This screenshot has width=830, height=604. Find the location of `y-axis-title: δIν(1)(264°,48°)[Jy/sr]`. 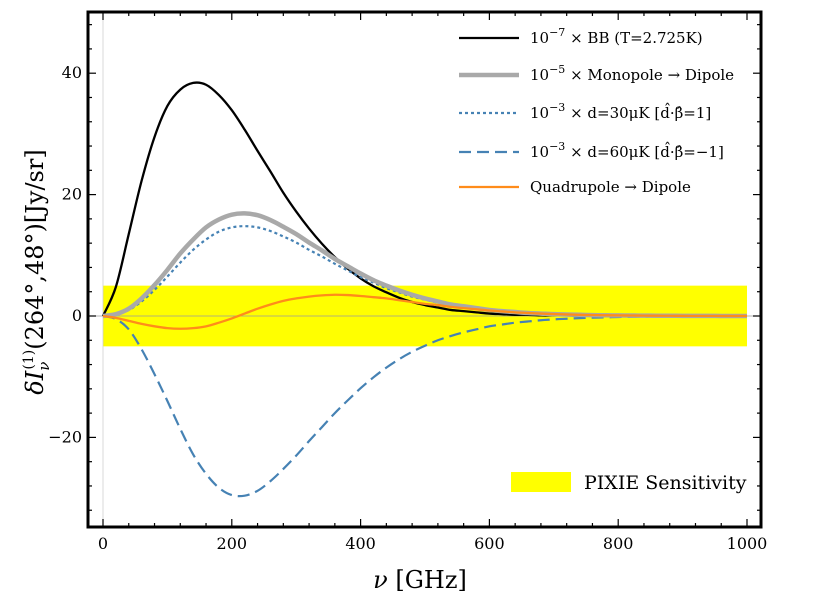

y-axis-title: δIν(1)(264°,48°)[Jy/sr] is located at coordinates (37, 271).